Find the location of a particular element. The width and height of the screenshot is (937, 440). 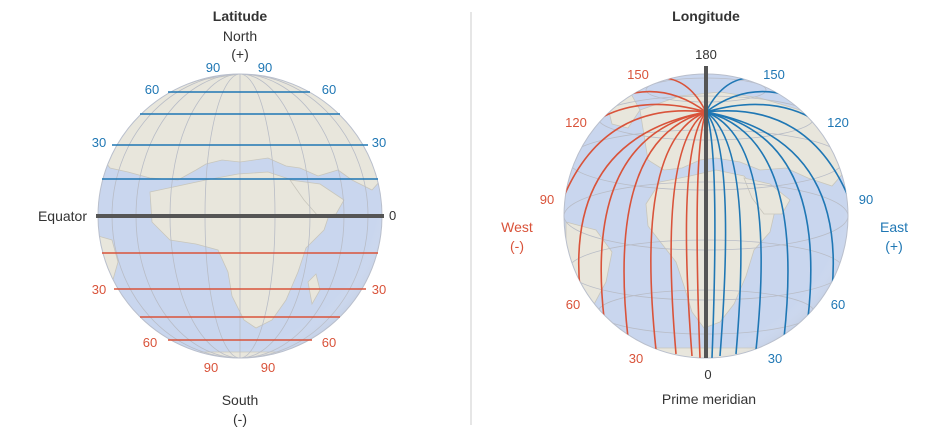

north-90-right: 90 is located at coordinates (265, 67).